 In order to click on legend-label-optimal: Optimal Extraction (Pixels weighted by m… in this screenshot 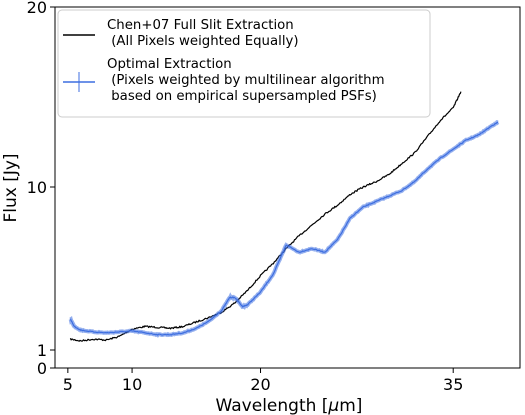, I will do `click(246, 80)`.